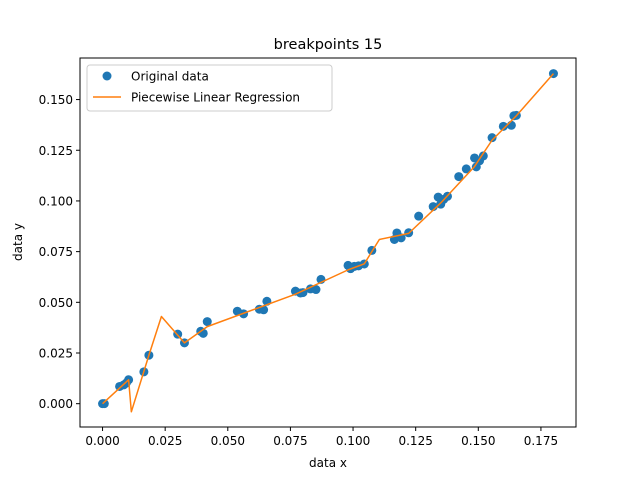 The image size is (640, 480). I want to click on x-axis: 0.000 0.025 0.050 0.075 0.100 0.125 0.150 0.175, so click(321, 437).